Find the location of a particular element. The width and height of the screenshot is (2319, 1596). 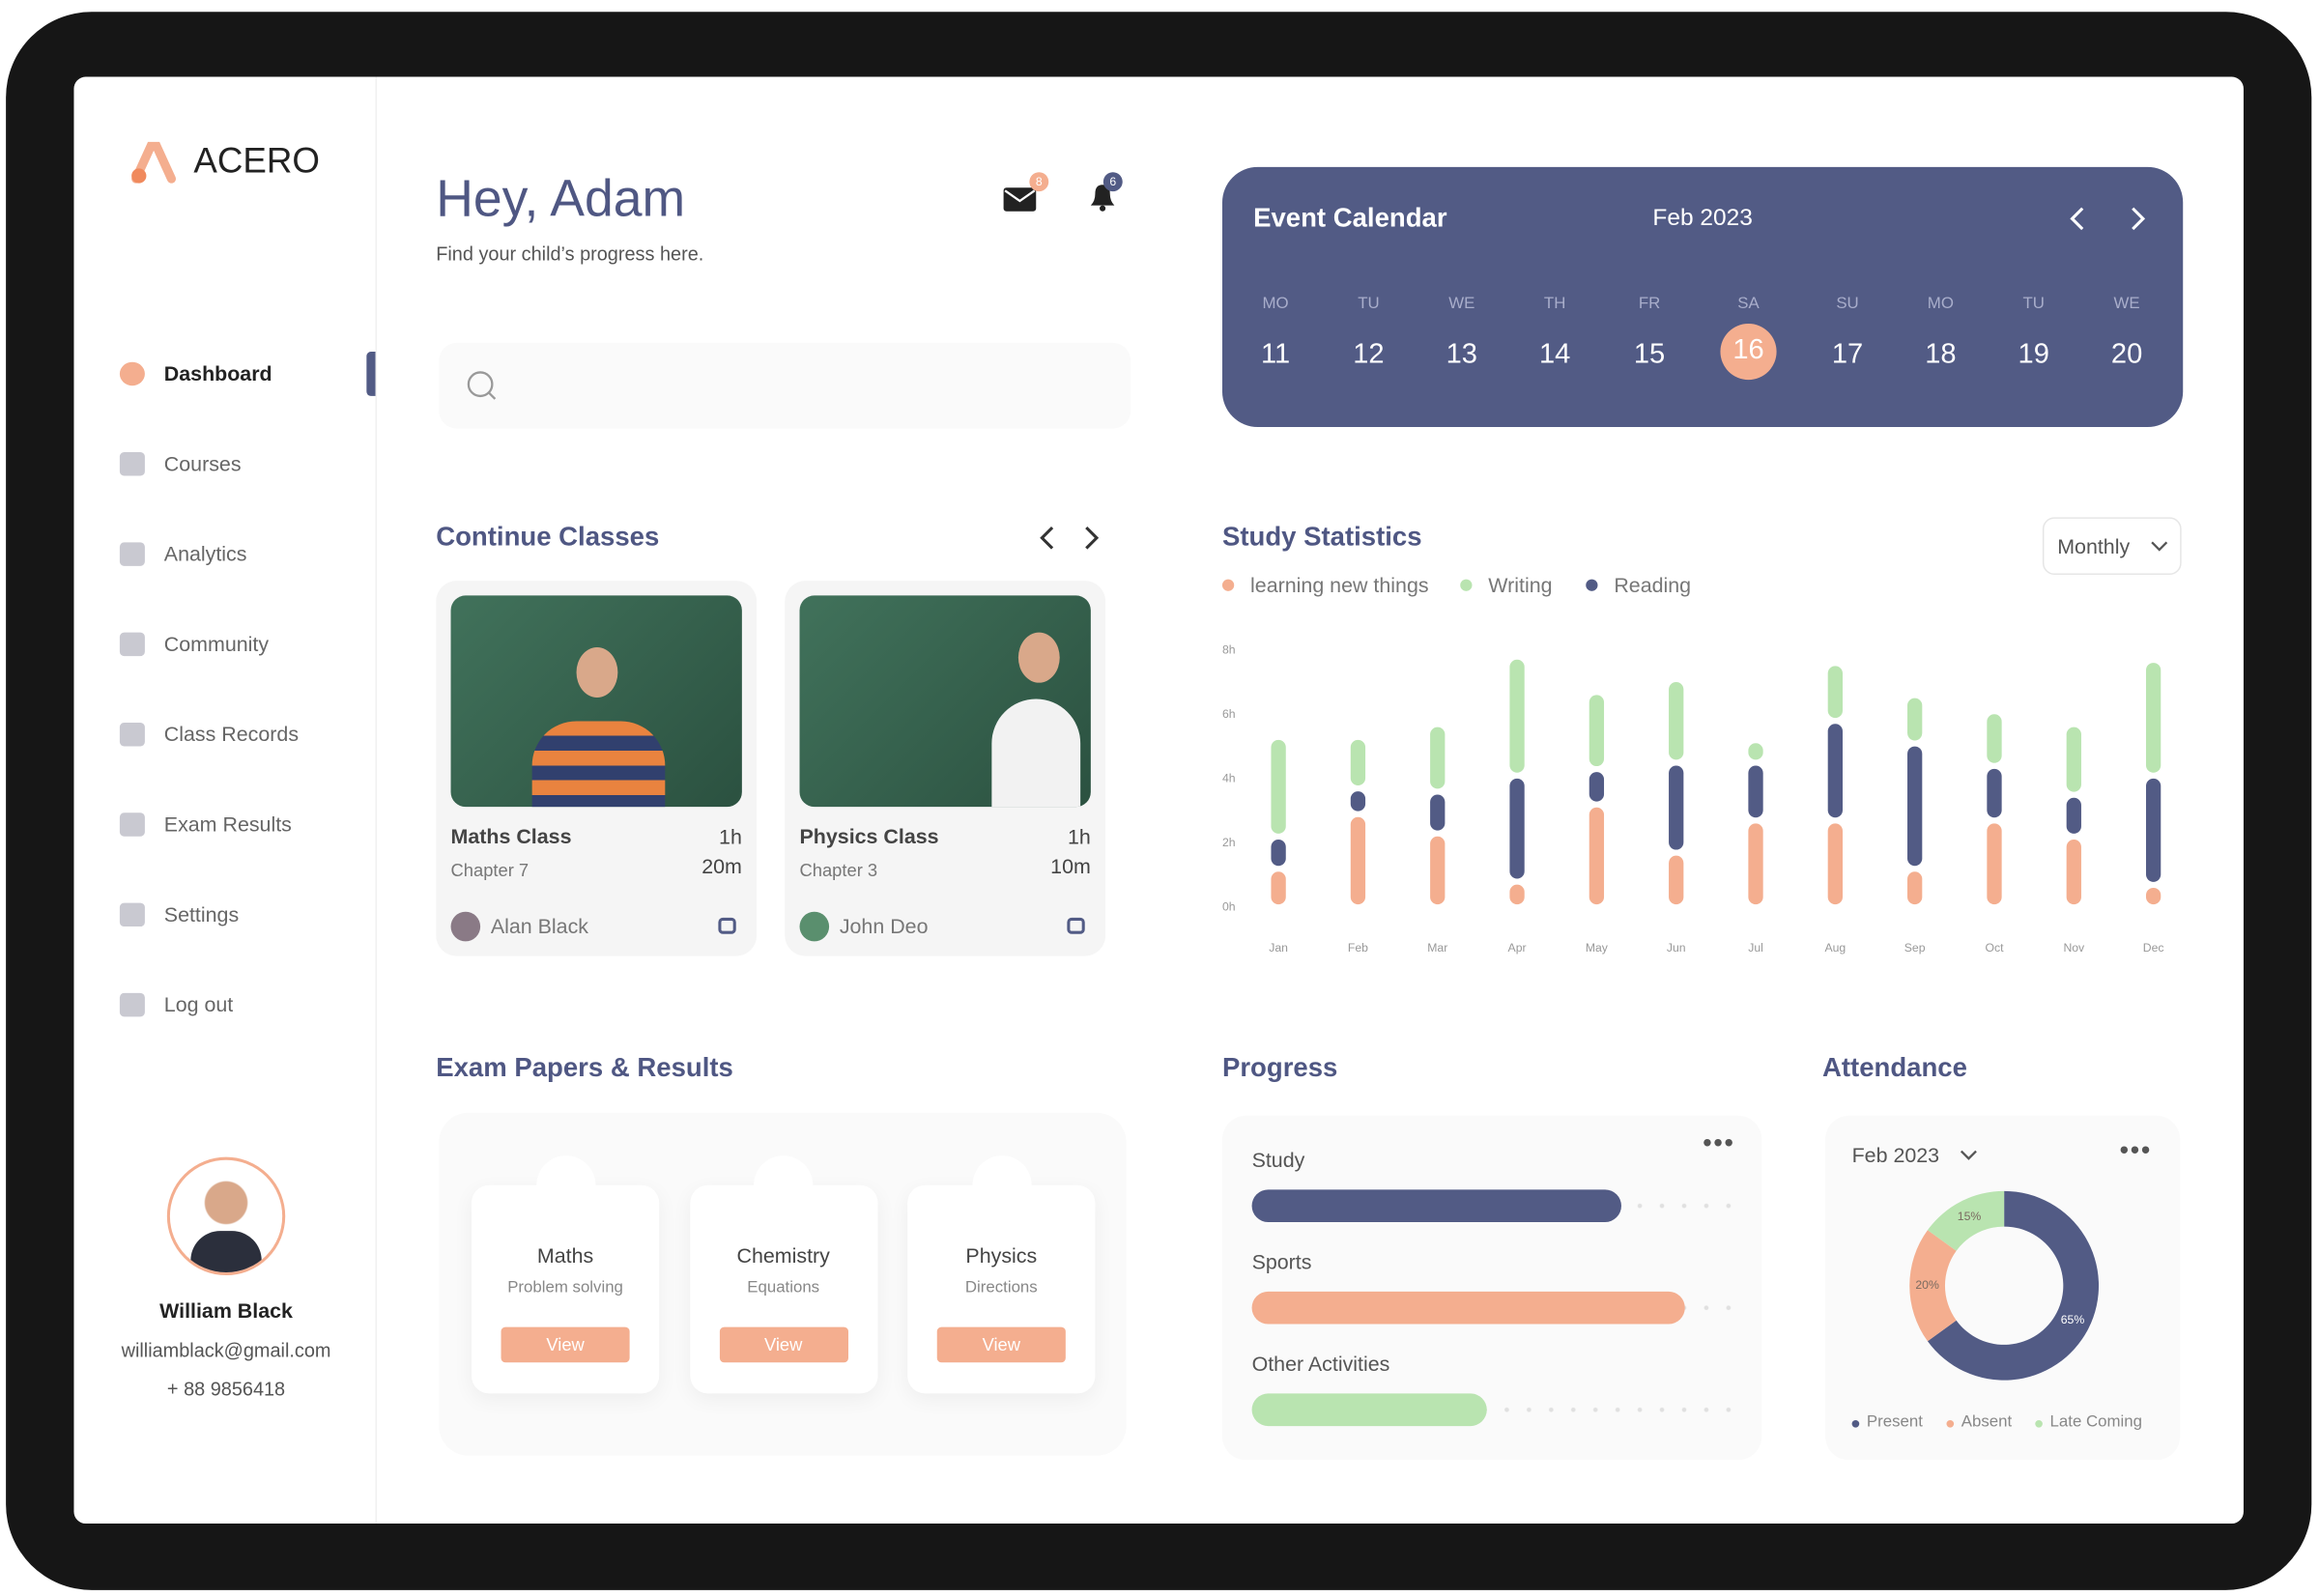

date: 11 is located at coordinates (1276, 355).